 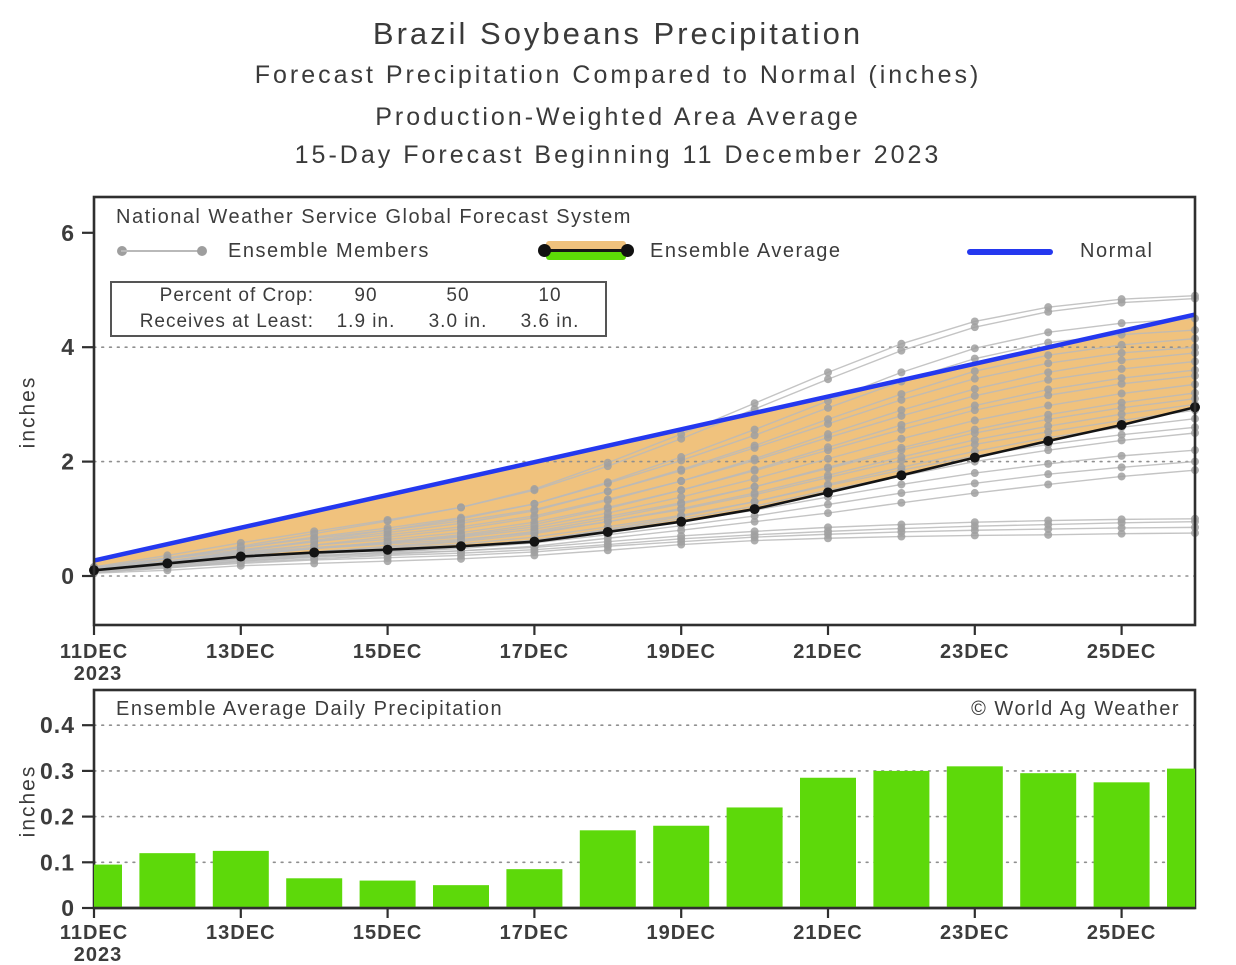 What do you see at coordinates (68, 462) in the screenshot?
I see `svg-text: 2` at bounding box center [68, 462].